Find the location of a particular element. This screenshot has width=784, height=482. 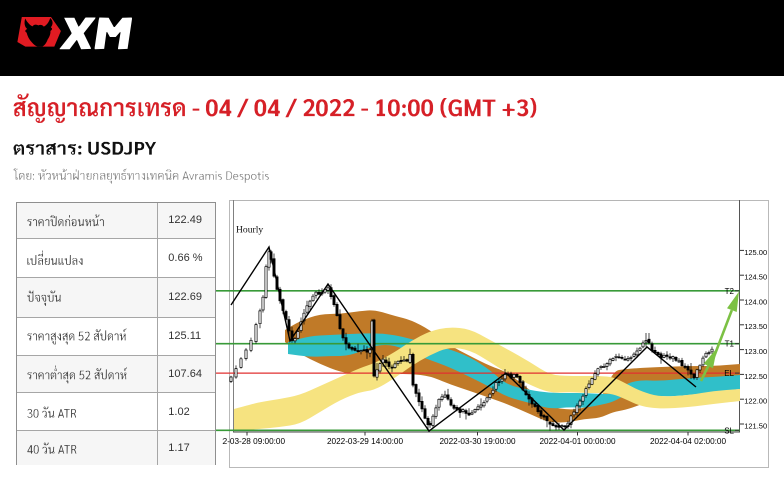

svg-text: 123.50 is located at coordinates (755, 326).